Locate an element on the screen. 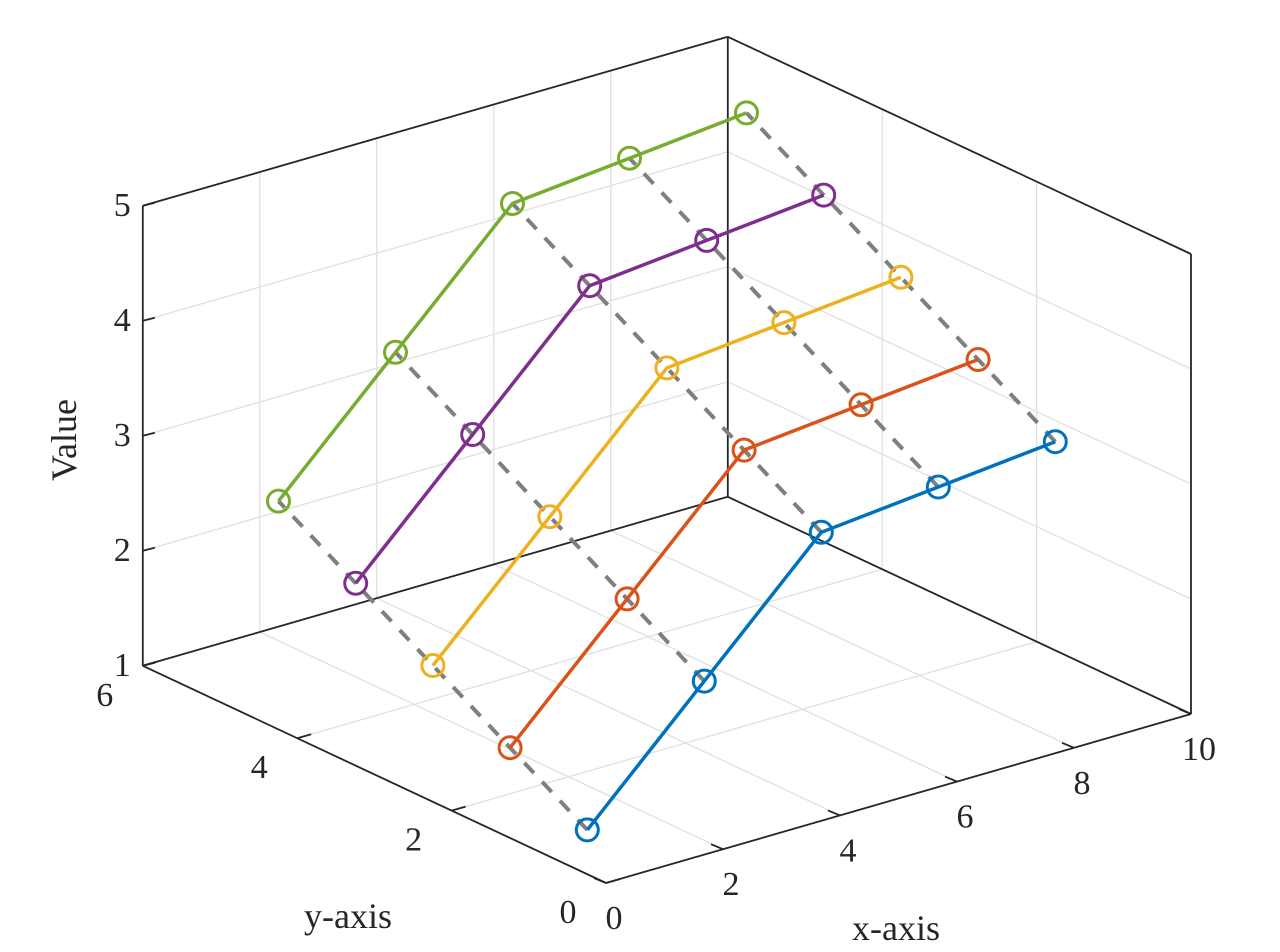 Image resolution: width=1280 pixels, height=952 pixels. z-tick-label: 3 is located at coordinates (122, 435).